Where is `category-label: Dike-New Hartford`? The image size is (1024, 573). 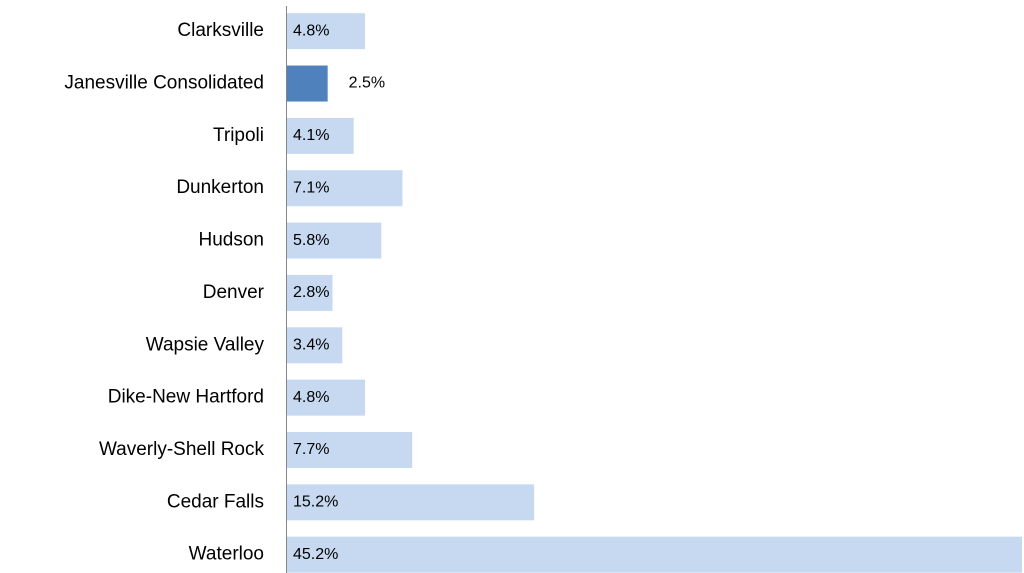
category-label: Dike-New Hartford is located at coordinates (186, 397).